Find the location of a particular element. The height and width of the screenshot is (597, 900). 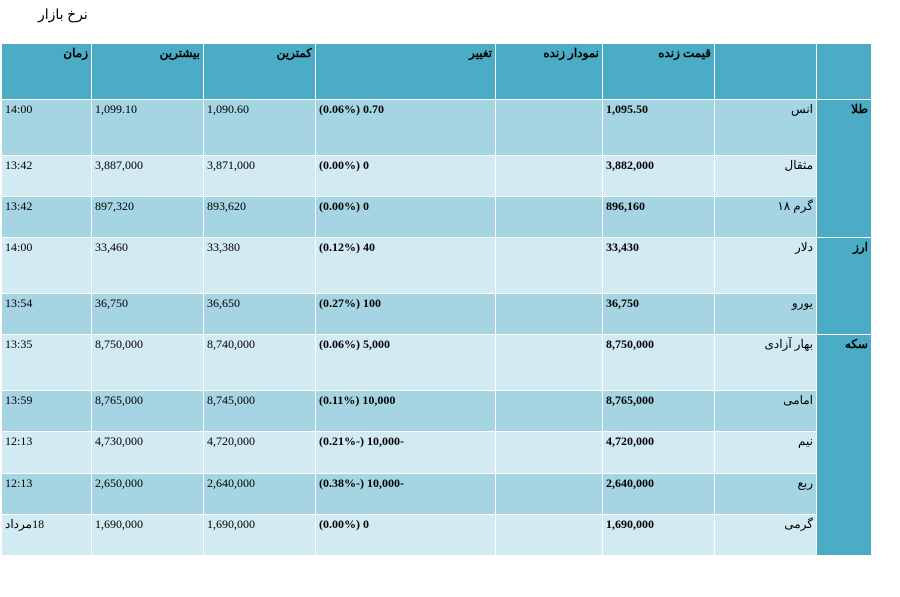

header-time: زمان is located at coordinates (46, 71).